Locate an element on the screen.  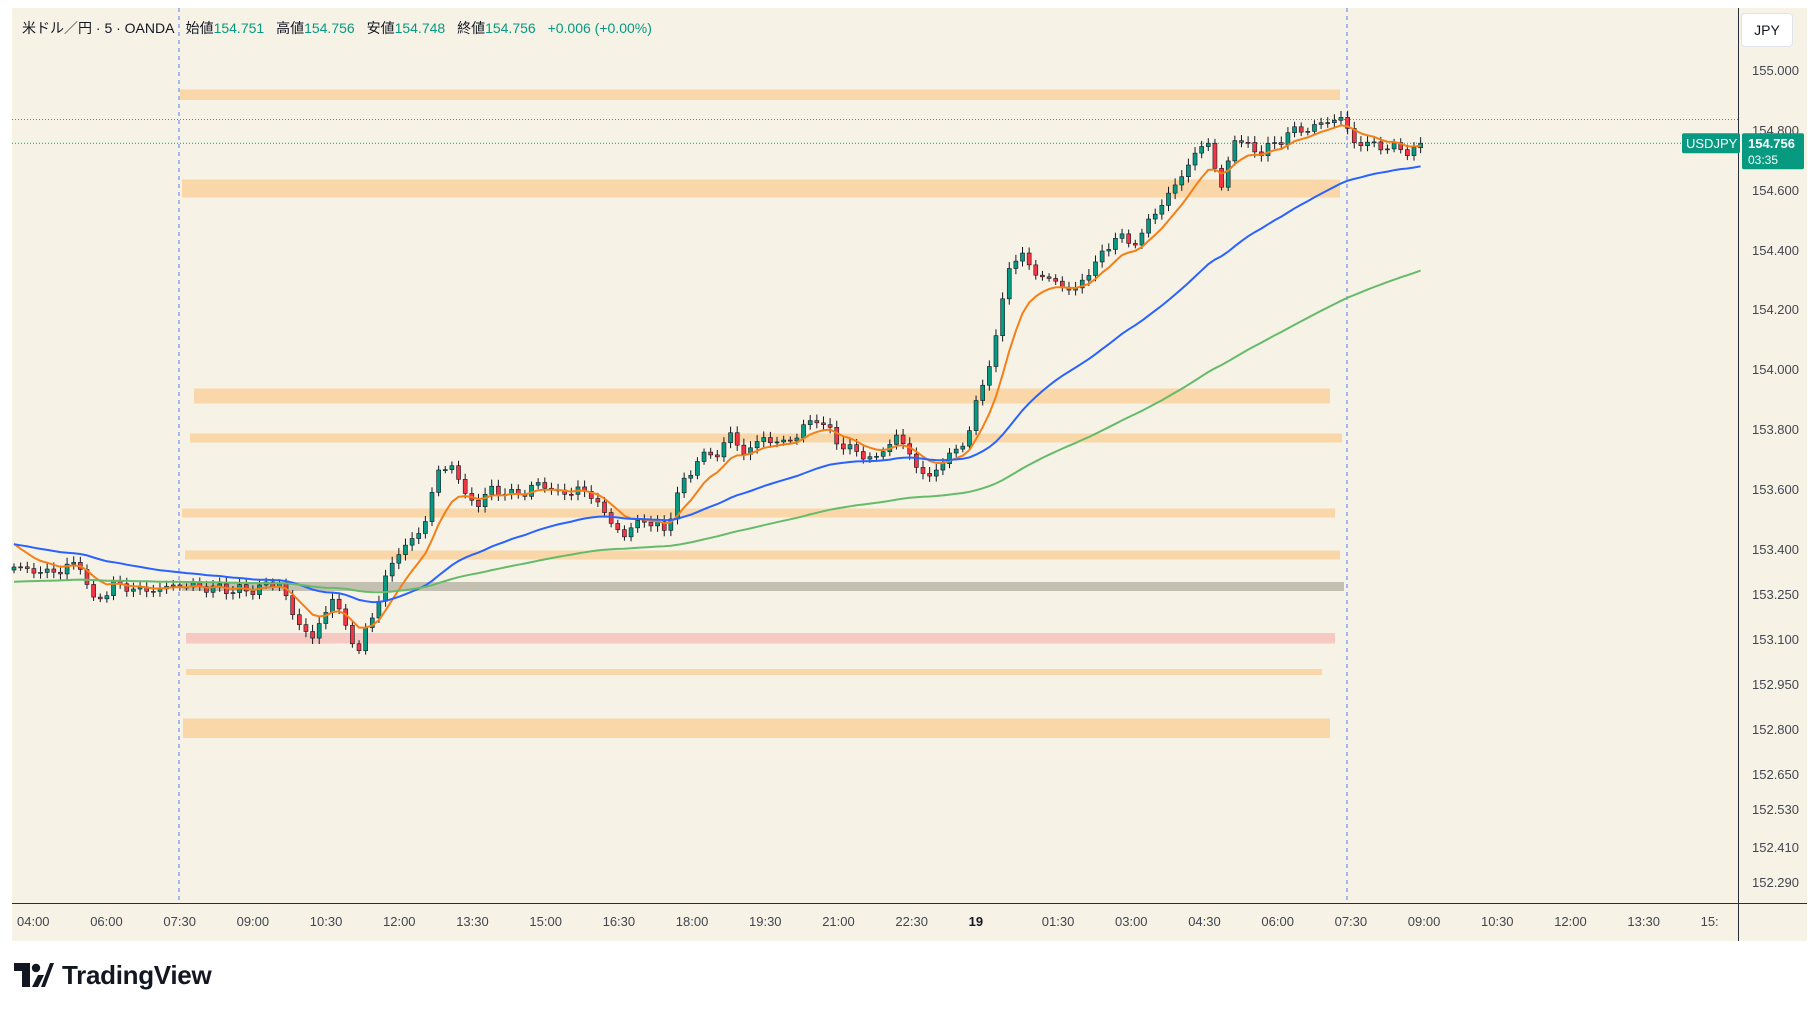
price-tick-label: 155.000 is located at coordinates (1775, 70).